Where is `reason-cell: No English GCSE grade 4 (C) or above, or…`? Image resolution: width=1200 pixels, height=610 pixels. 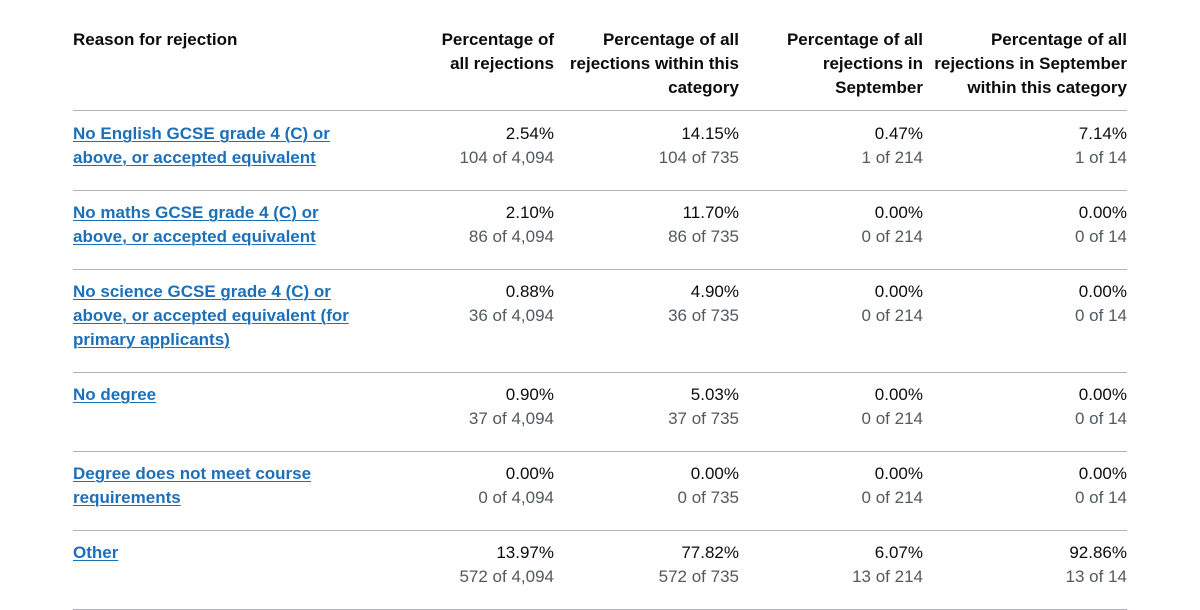 reason-cell: No English GCSE grade 4 (C) or above, or… is located at coordinates (248, 150).